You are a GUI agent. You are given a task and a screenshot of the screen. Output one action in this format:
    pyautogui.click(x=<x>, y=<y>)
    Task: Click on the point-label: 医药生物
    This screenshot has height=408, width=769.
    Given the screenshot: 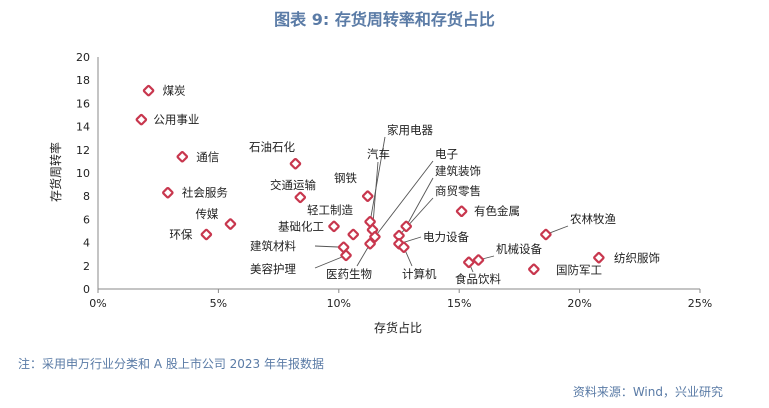 What is the action you would take?
    pyautogui.click(x=349, y=274)
    